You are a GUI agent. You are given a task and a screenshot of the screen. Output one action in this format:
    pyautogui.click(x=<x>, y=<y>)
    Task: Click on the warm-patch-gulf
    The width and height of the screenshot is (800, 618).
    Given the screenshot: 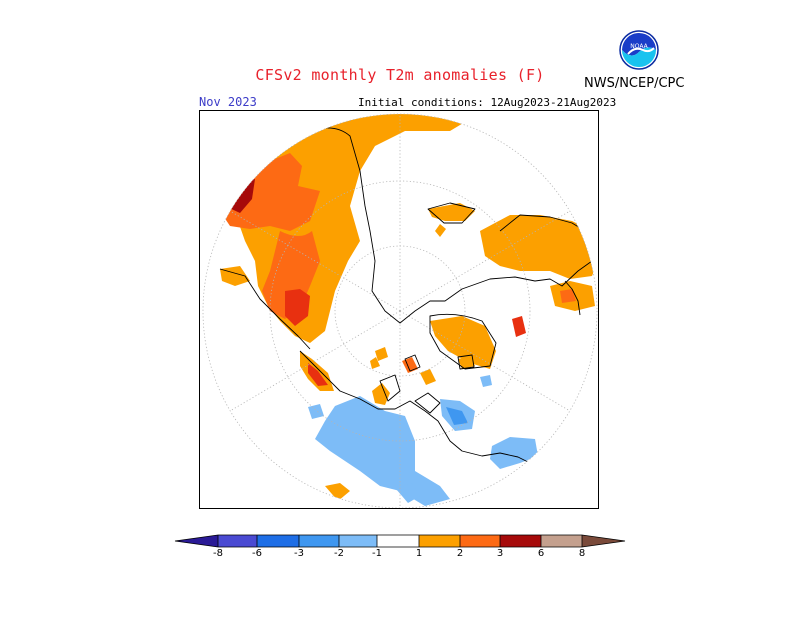 What is the action you would take?
    pyautogui.click(x=337, y=492)
    